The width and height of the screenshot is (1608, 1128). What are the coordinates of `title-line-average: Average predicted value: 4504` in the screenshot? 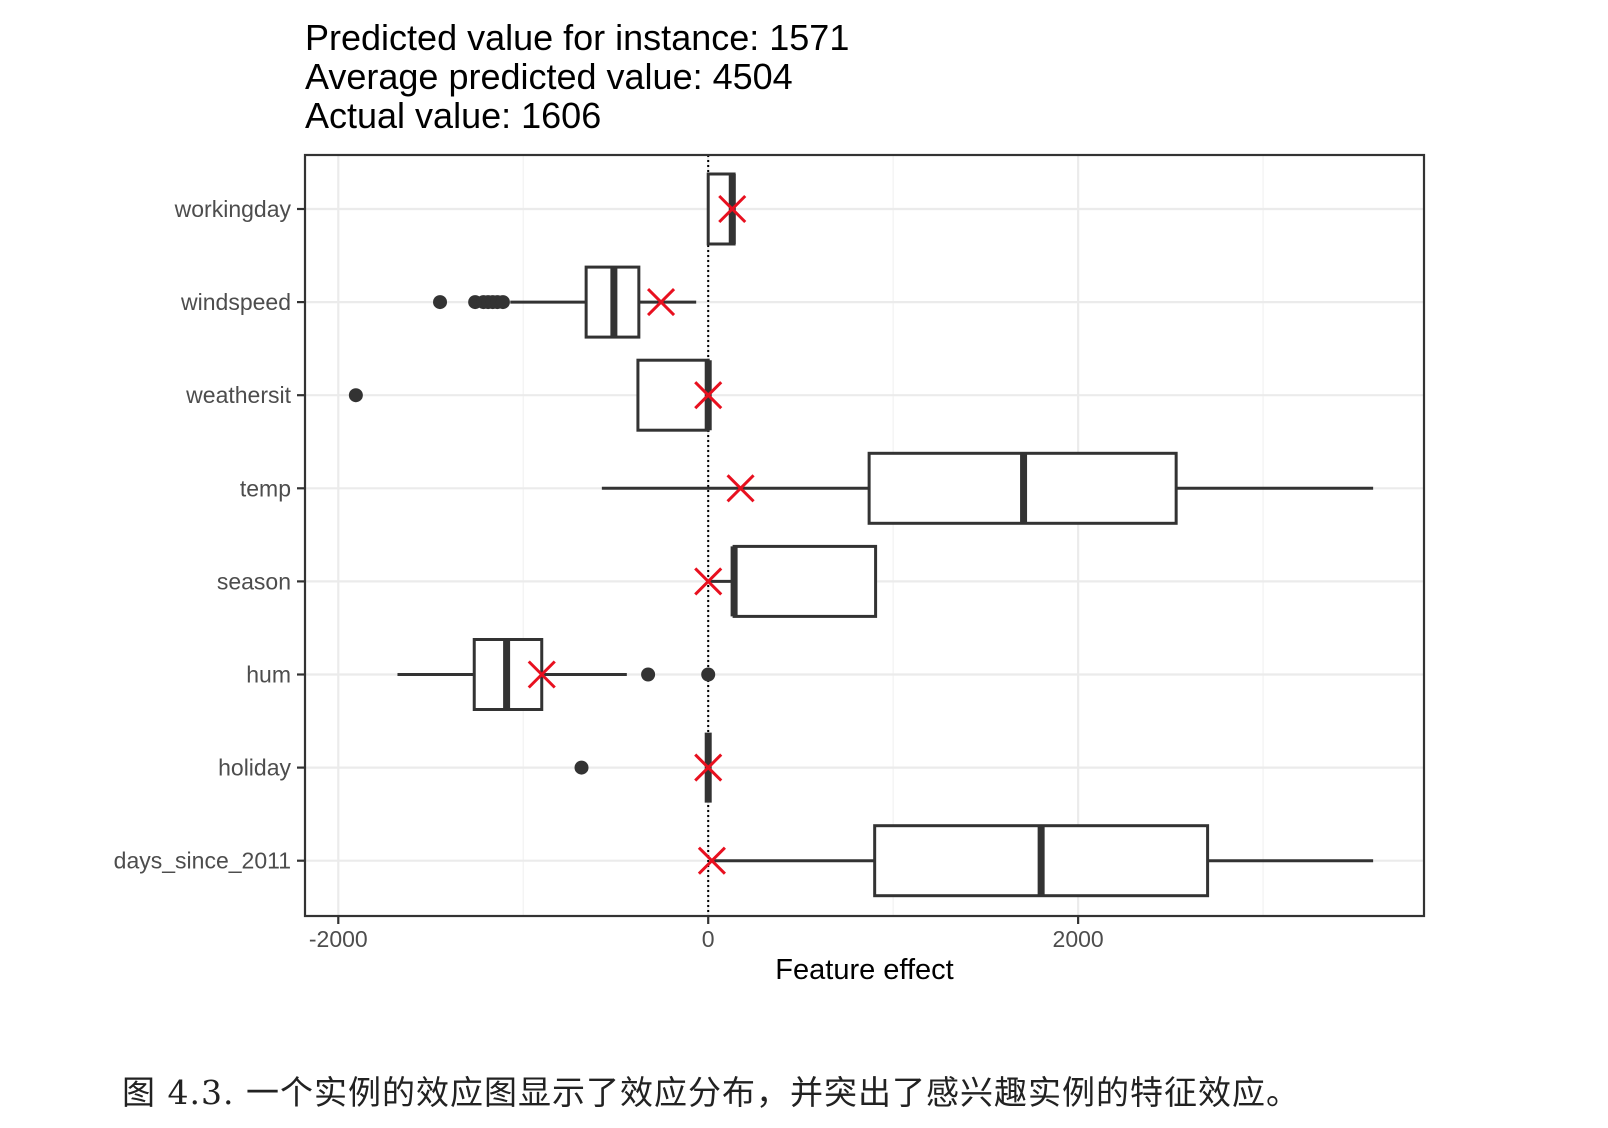 It's located at (549, 76).